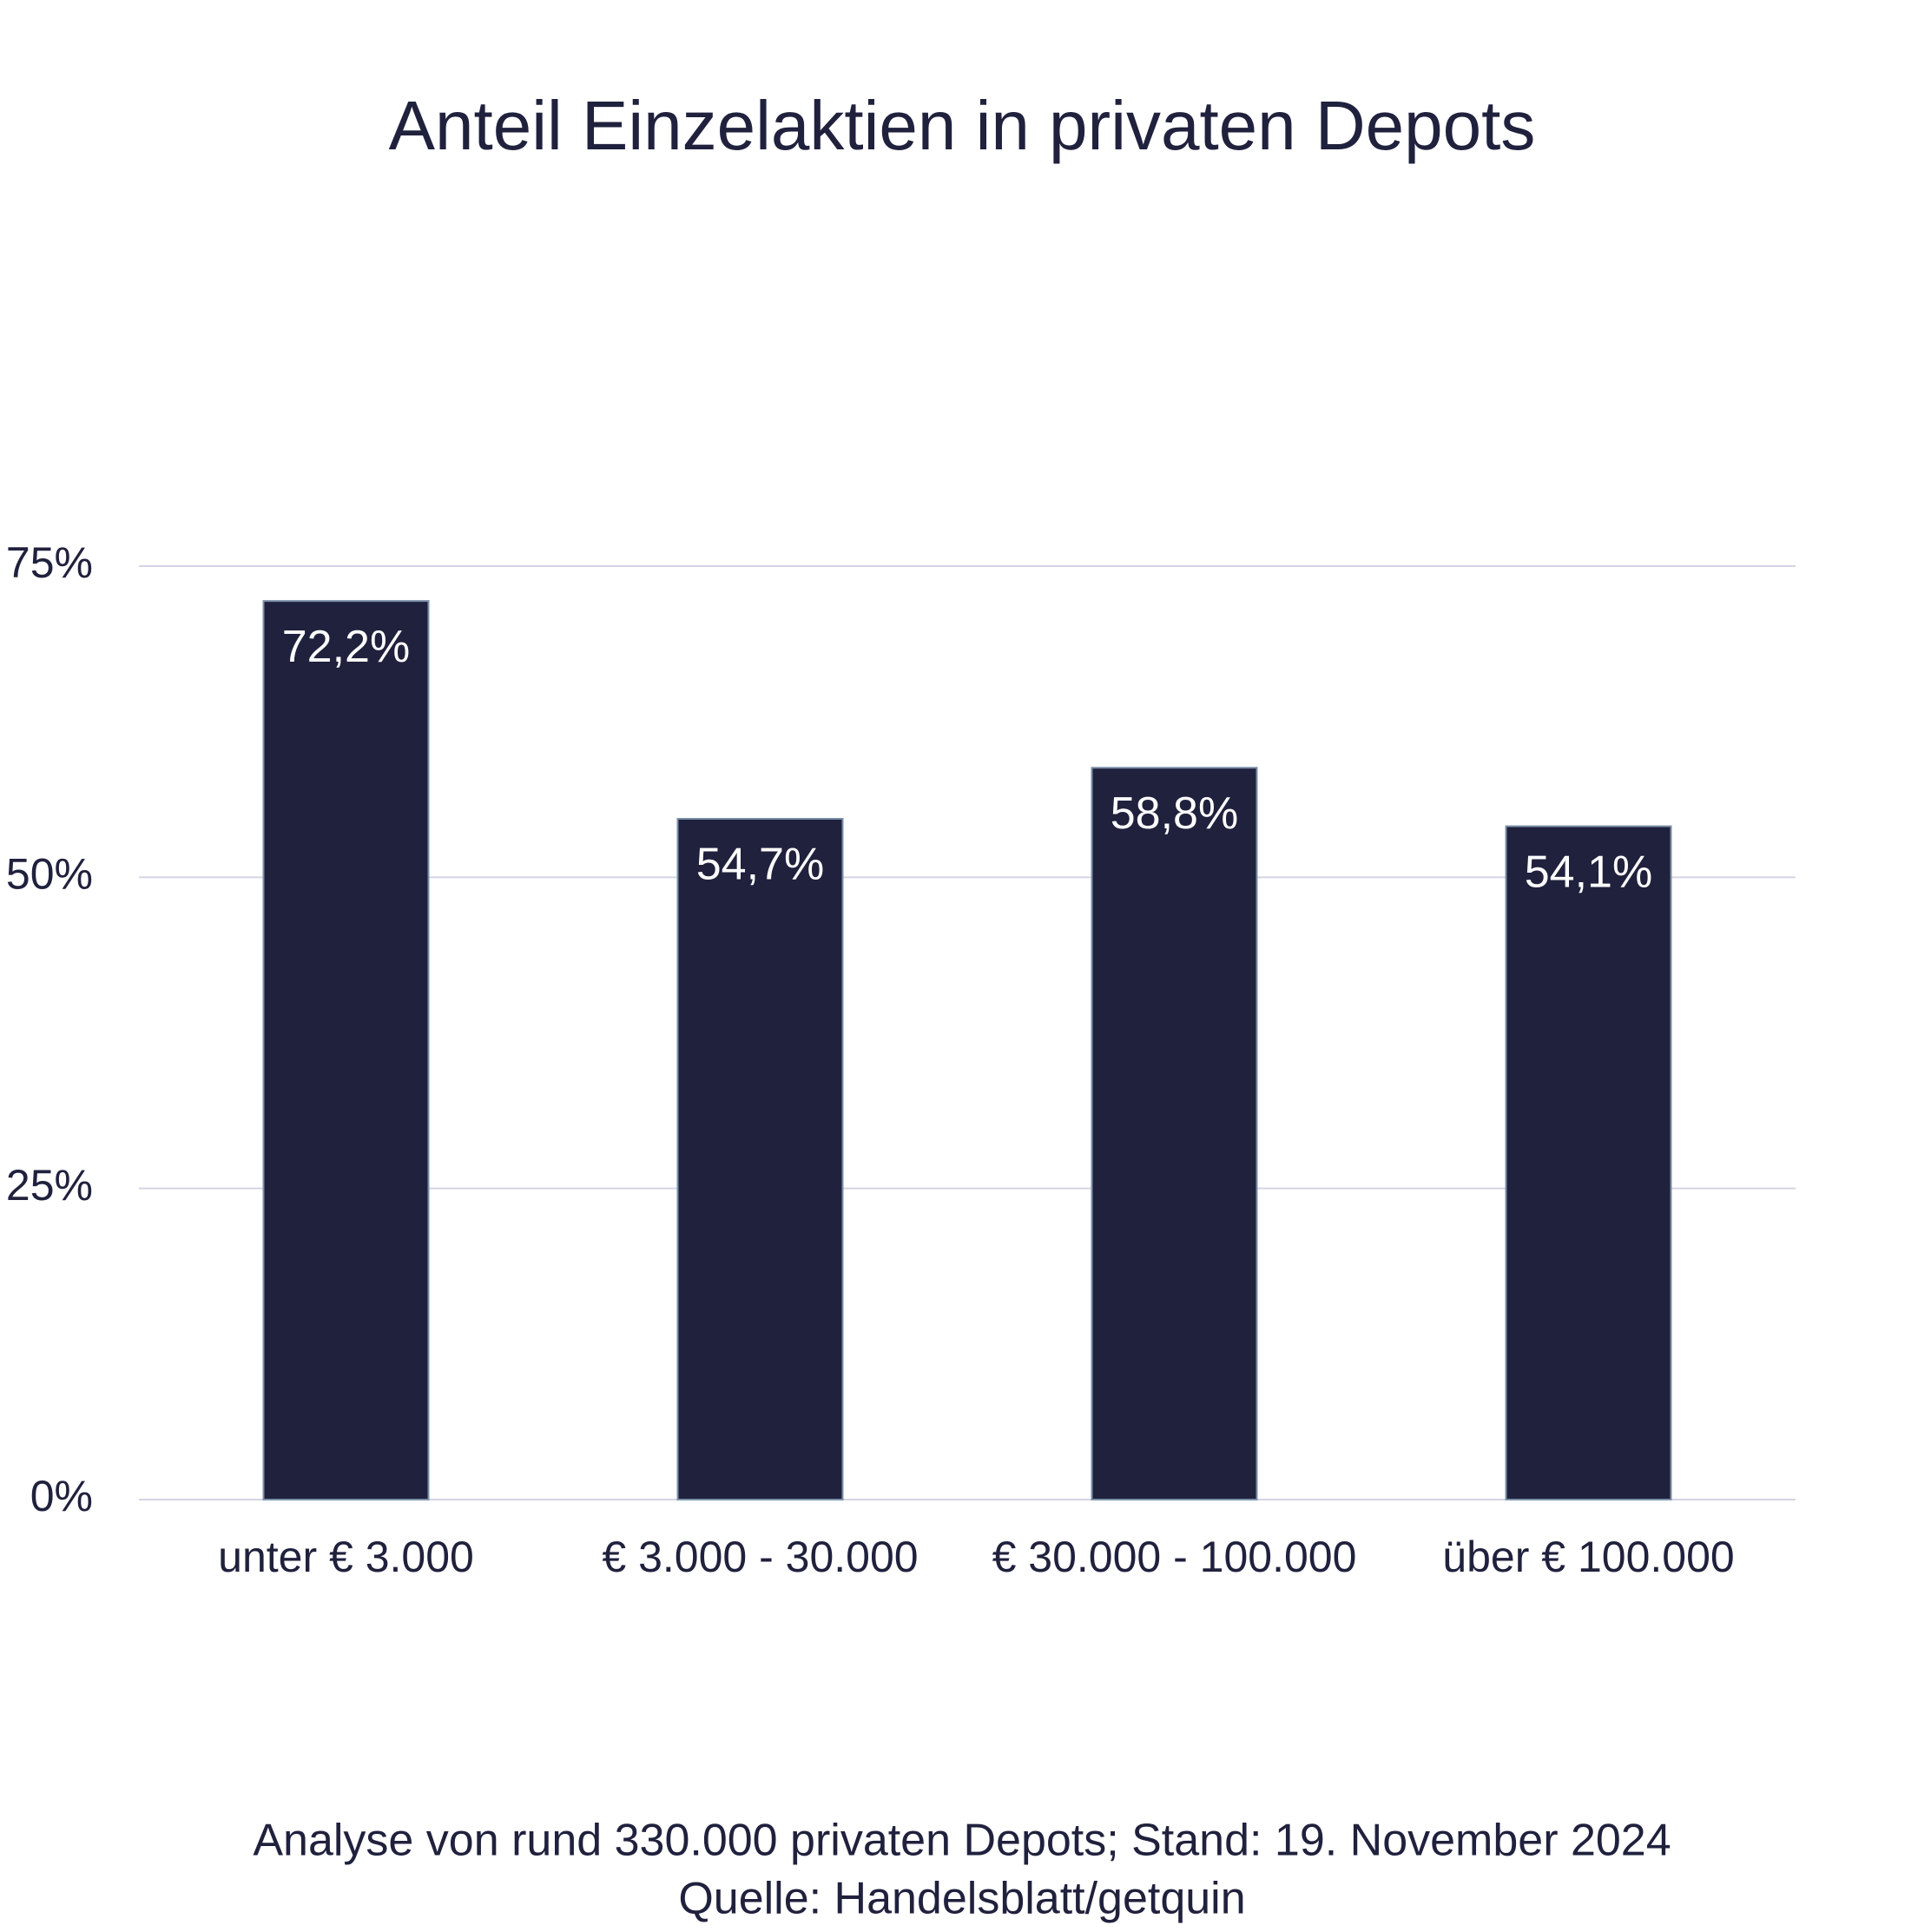 The image size is (1918, 1932). What do you see at coordinates (61, 1496) in the screenshot?
I see `y-tick-label: 0%` at bounding box center [61, 1496].